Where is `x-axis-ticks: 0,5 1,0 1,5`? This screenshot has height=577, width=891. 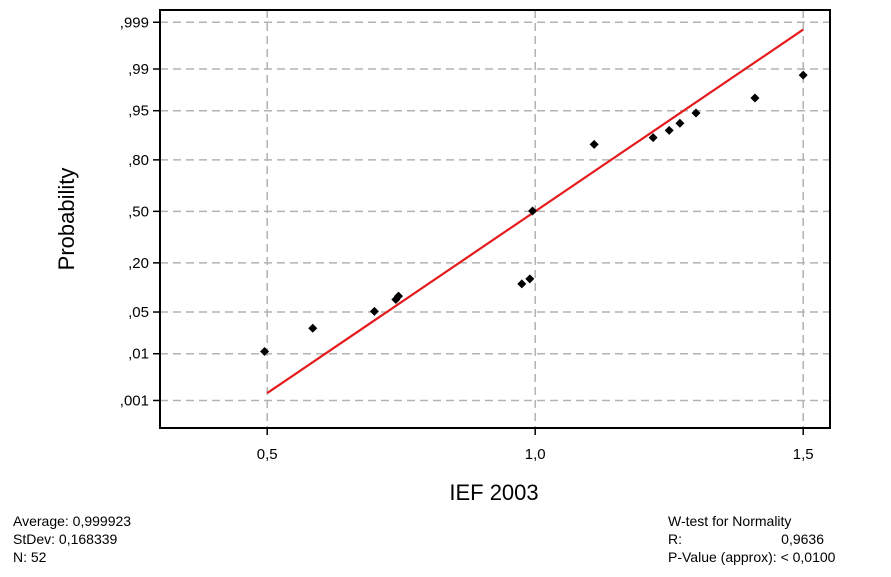
x-axis-ticks: 0,5 1,0 1,5 is located at coordinates (535, 445).